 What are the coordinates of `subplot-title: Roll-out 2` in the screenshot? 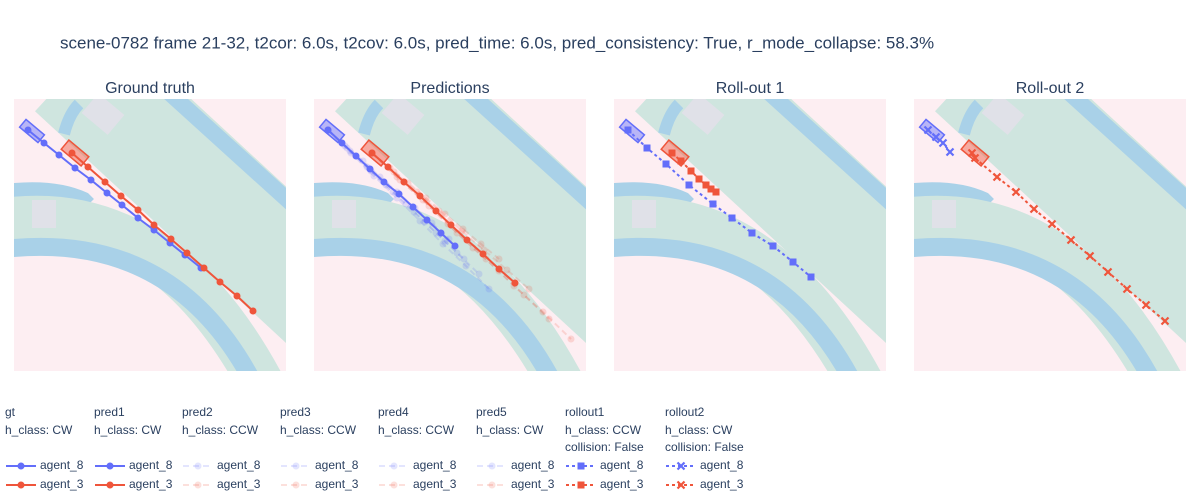 It's located at (1050, 88).